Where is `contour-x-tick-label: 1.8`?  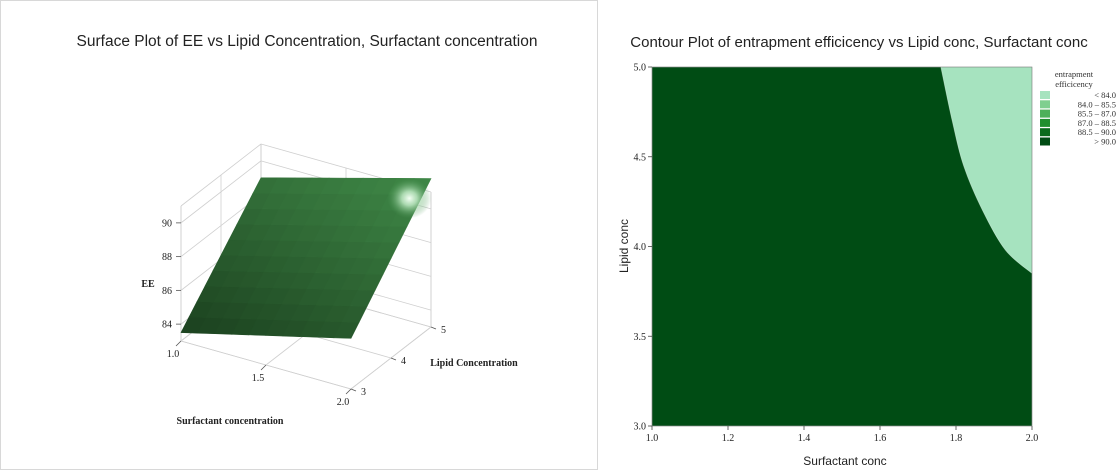
contour-x-tick-label: 1.8 is located at coordinates (956, 438).